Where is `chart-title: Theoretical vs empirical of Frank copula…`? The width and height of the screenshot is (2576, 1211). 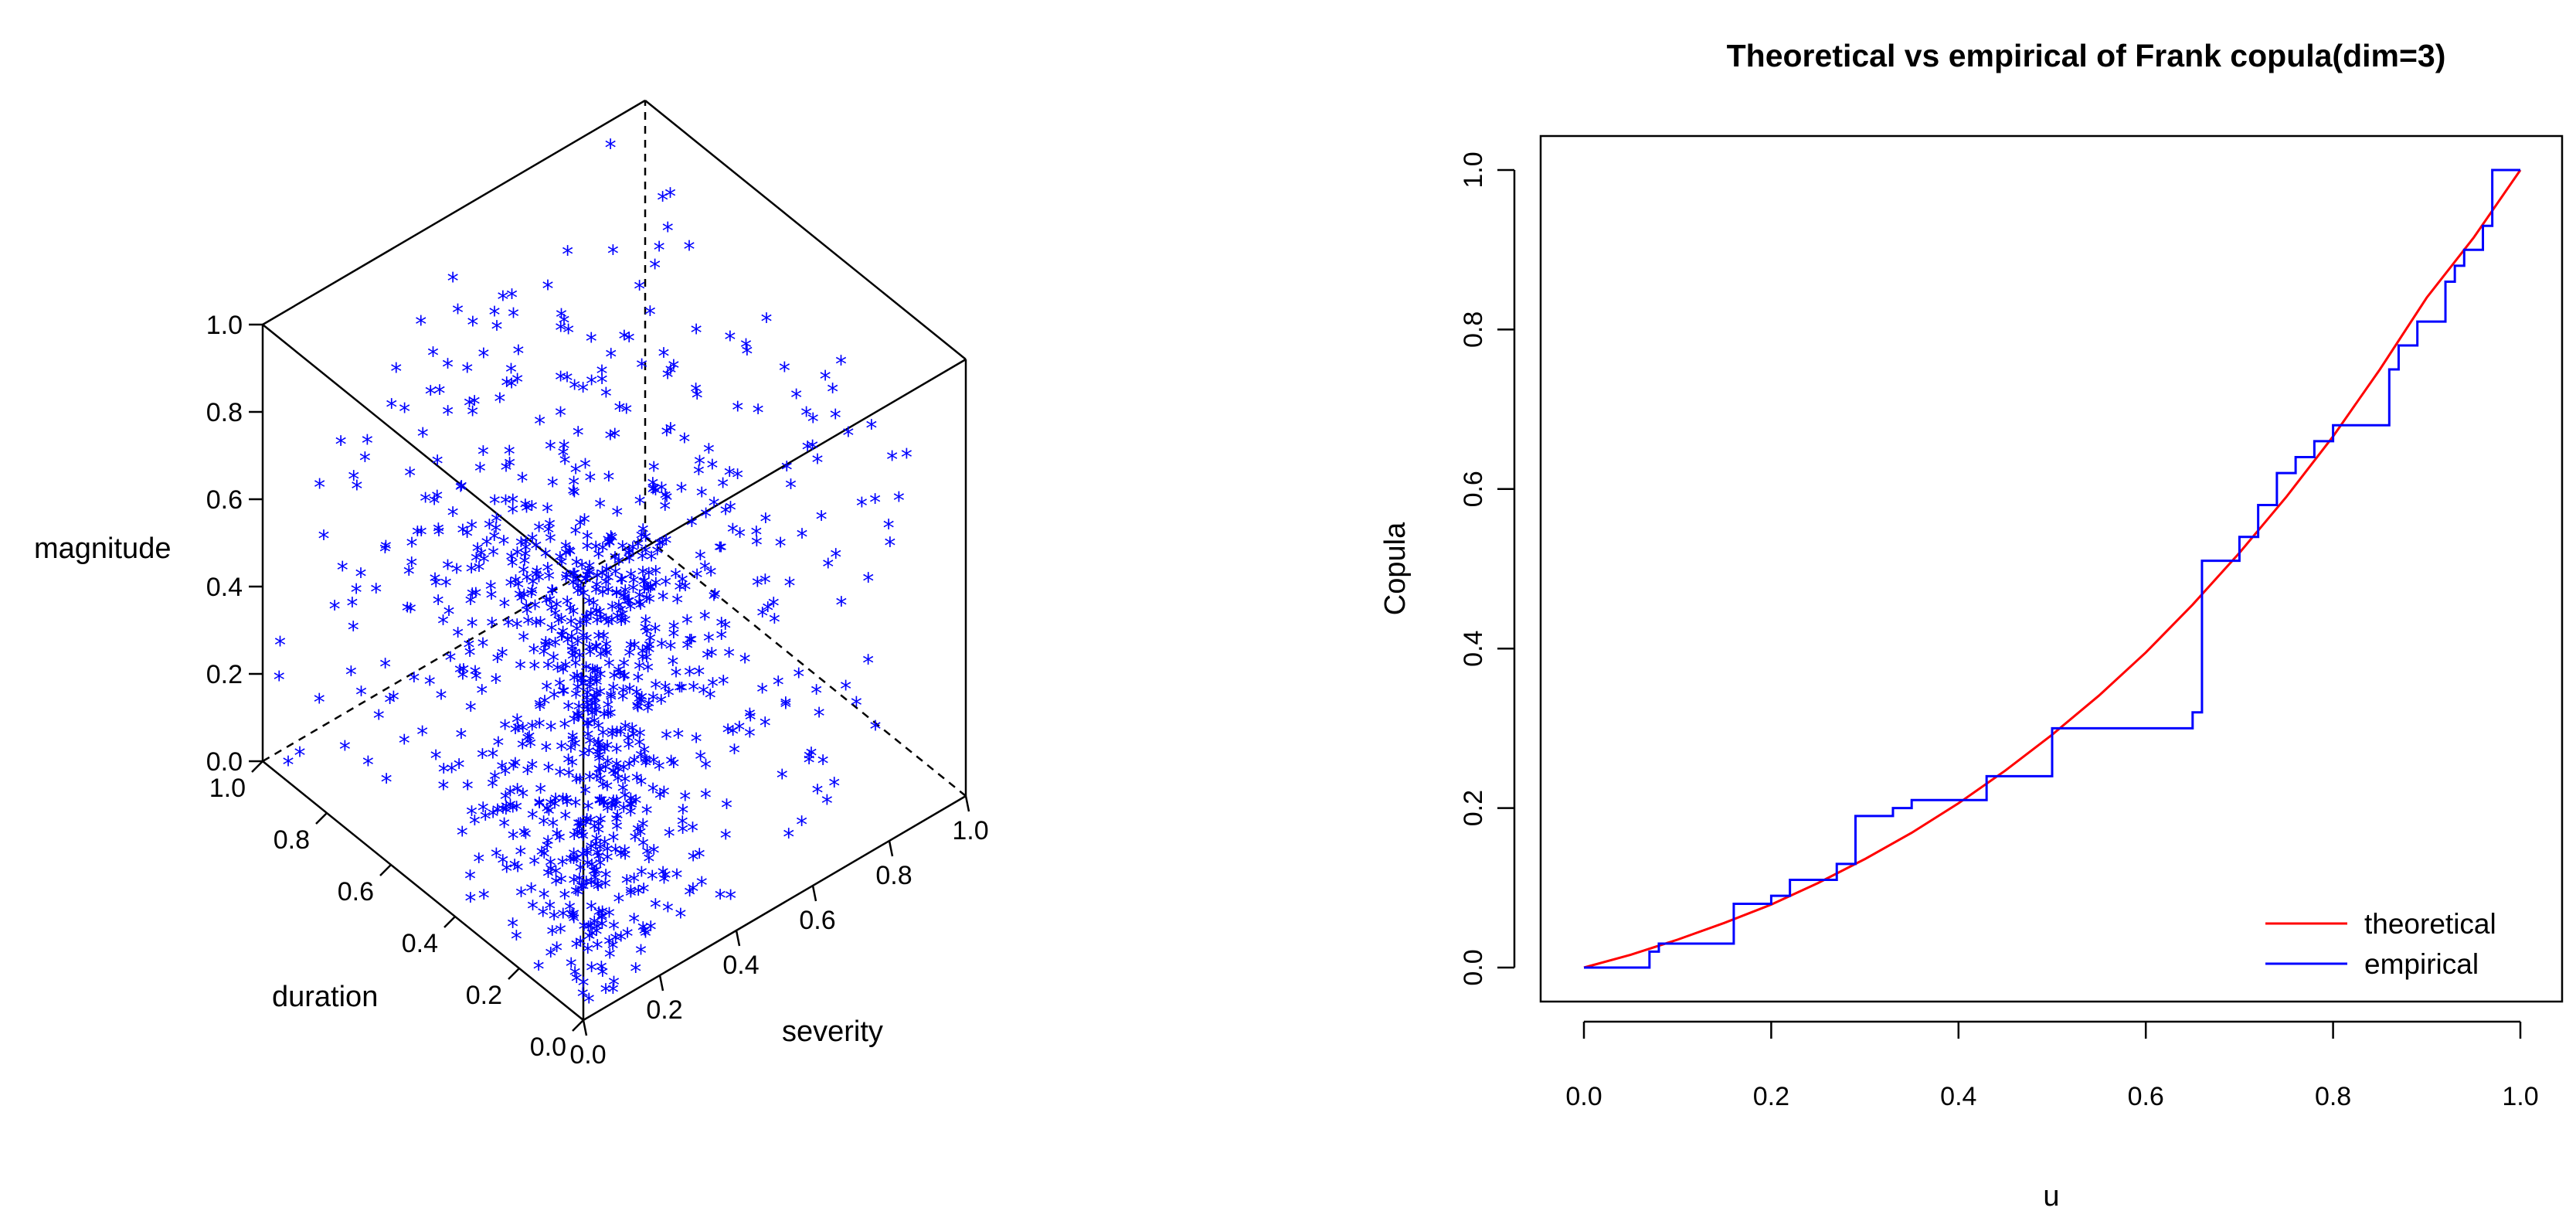 chart-title: Theoretical vs empirical of Frank copula… is located at coordinates (2086, 56).